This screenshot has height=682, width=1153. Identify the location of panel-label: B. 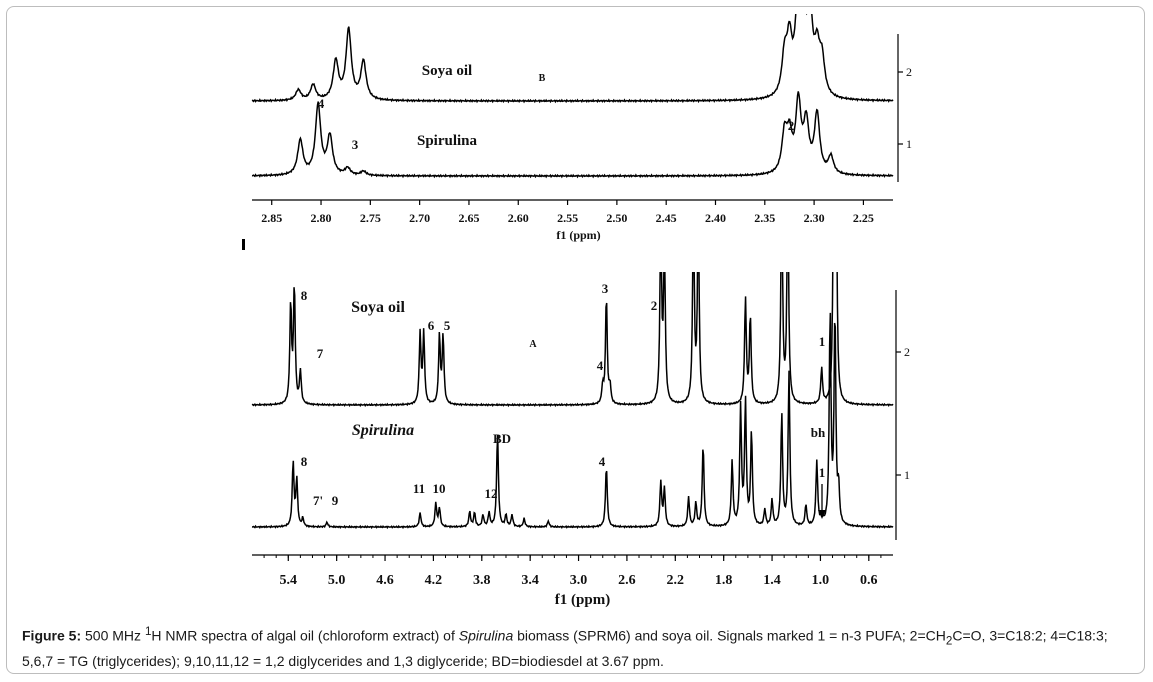
(542, 78).